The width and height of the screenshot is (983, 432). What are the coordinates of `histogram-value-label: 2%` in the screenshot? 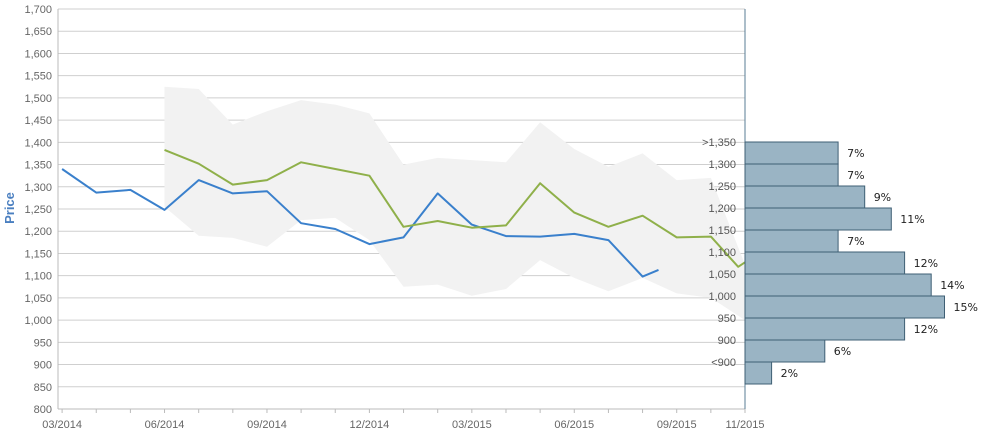 It's located at (789, 373).